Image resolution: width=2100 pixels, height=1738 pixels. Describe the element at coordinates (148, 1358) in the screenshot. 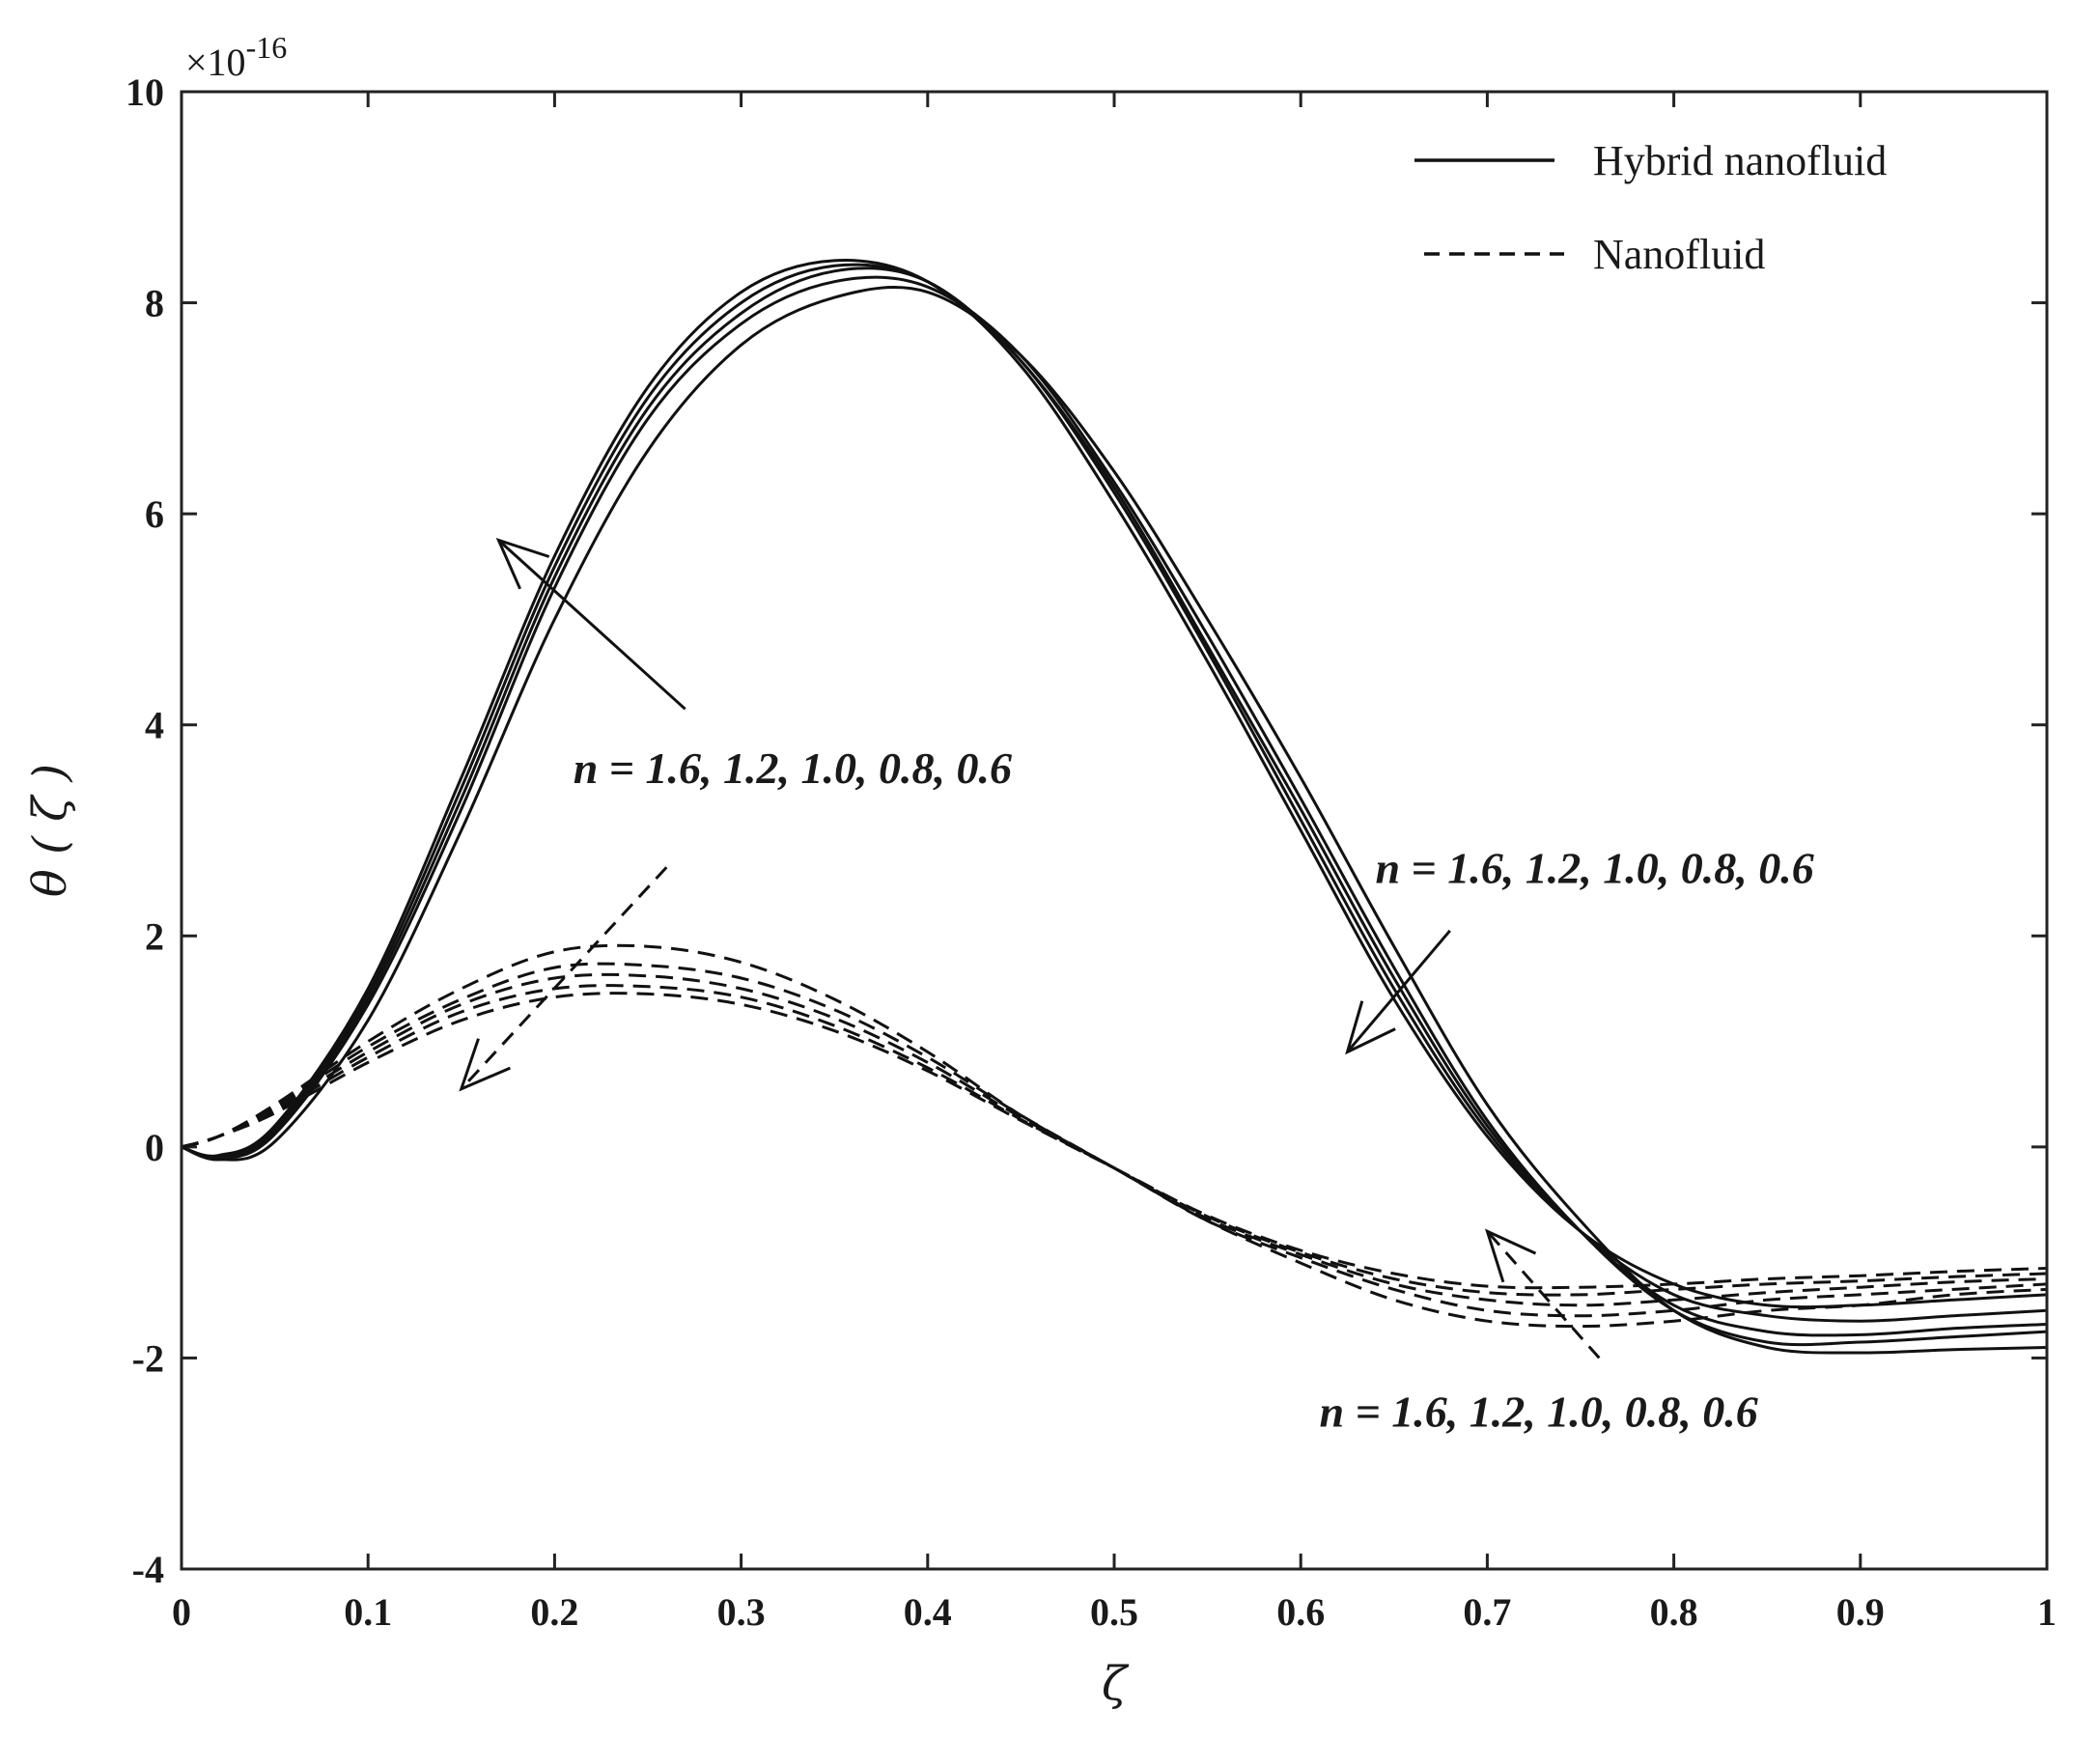

I see `y-tick-label: -2` at that location.